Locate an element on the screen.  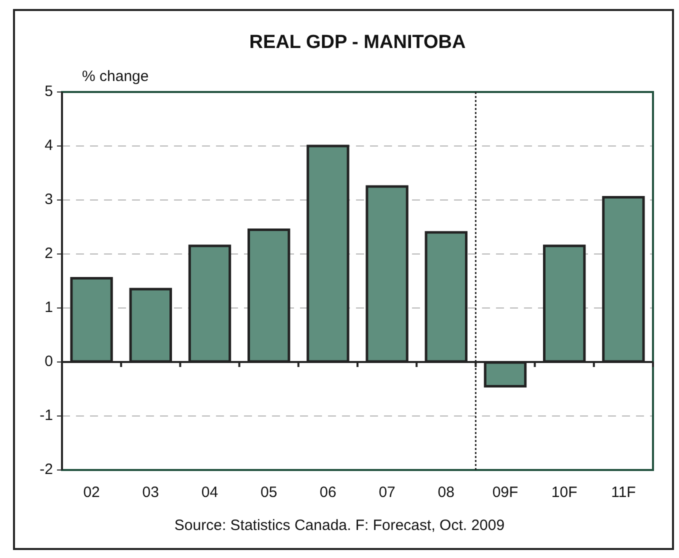
y-tick-label: 2 is located at coordinates (48, 253).